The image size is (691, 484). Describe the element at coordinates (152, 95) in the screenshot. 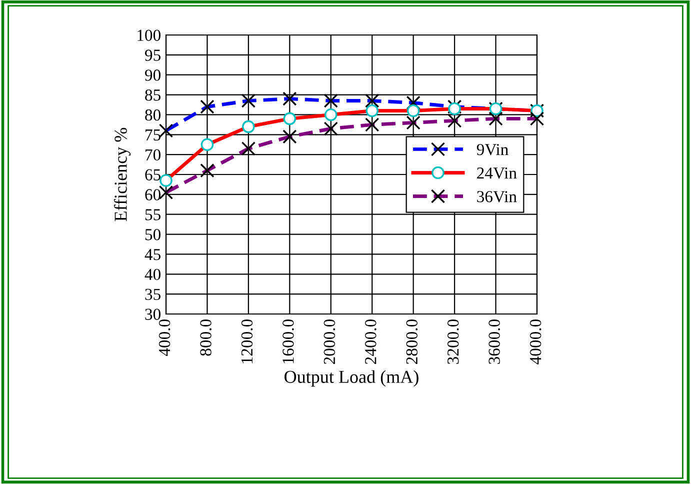

I see `y-tick-label: 85` at that location.